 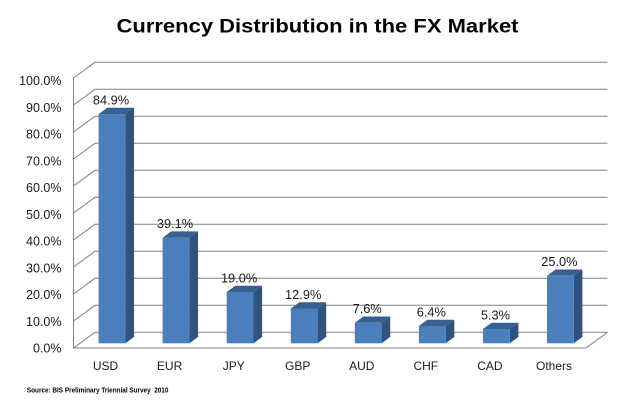 What do you see at coordinates (425, 366) in the screenshot?
I see `svg-text: CHF` at bounding box center [425, 366].